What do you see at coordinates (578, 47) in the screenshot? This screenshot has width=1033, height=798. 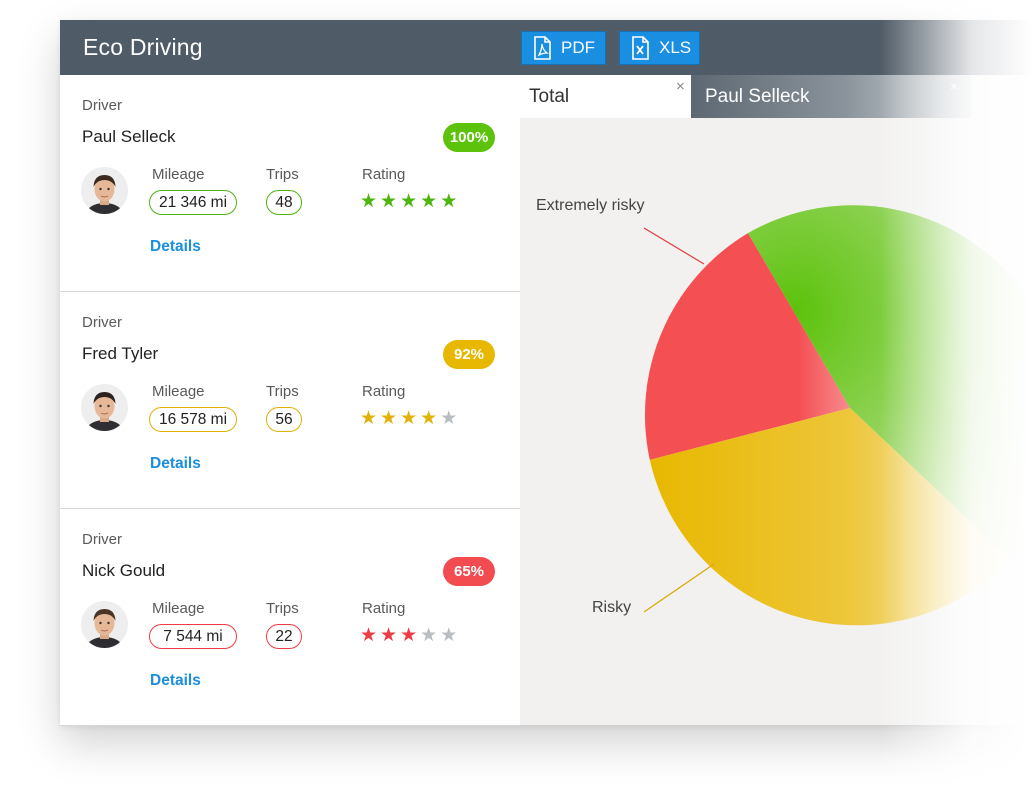 I see `pdf-label: PDF` at bounding box center [578, 47].